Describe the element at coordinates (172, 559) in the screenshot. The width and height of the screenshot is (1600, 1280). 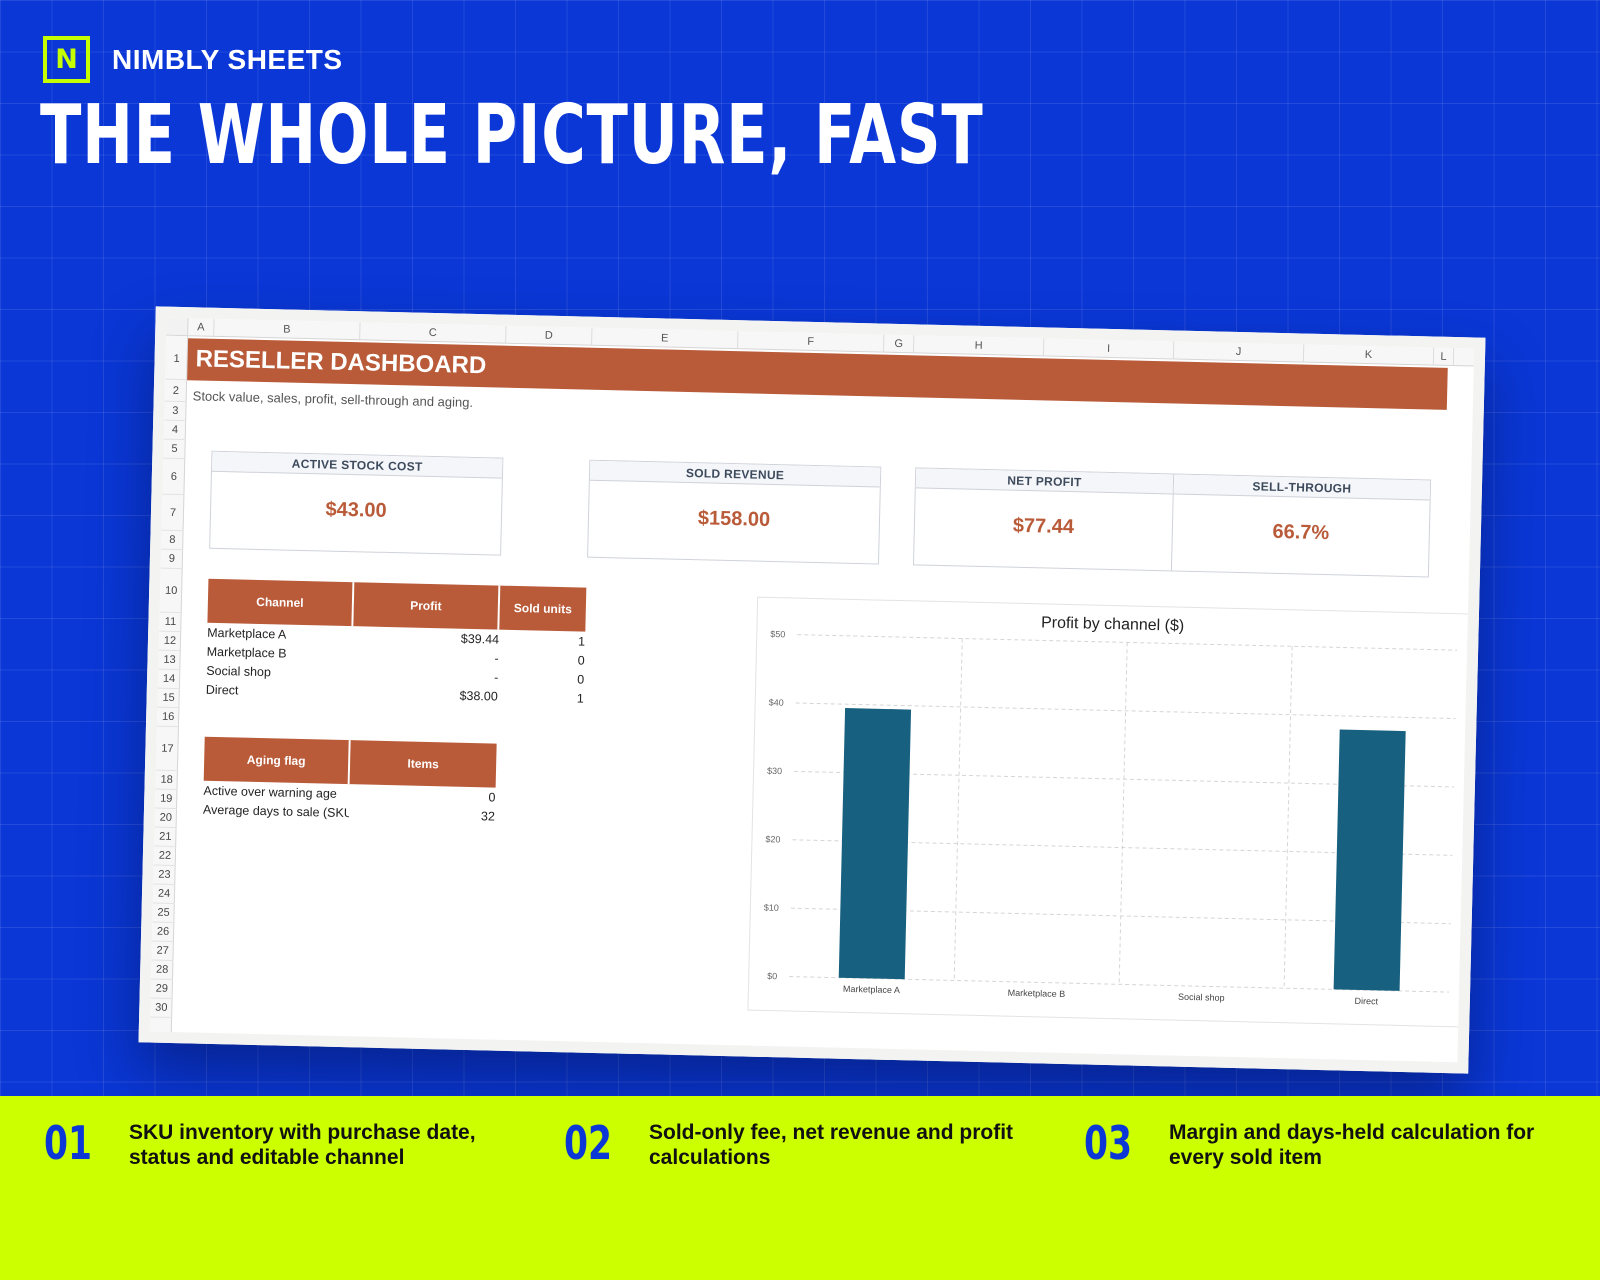
I see `row-number-9: 9` at that location.